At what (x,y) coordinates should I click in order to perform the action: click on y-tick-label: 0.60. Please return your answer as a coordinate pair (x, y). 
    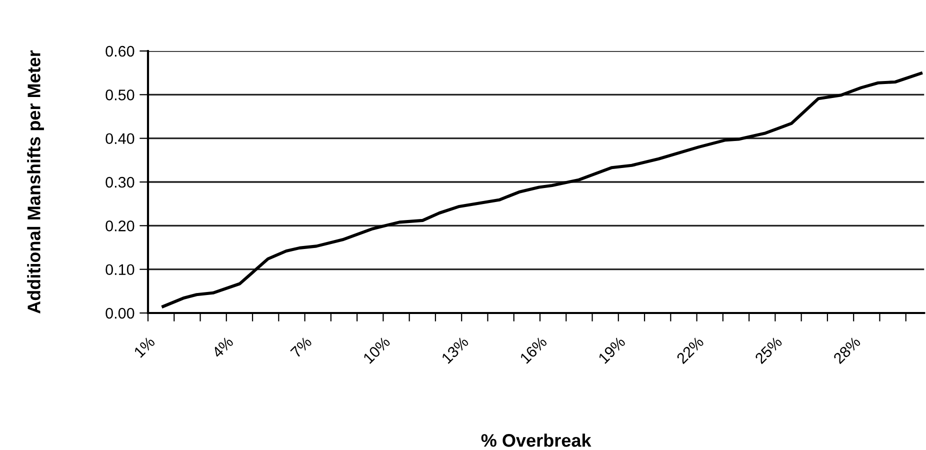
    Looking at the image, I should click on (120, 51).